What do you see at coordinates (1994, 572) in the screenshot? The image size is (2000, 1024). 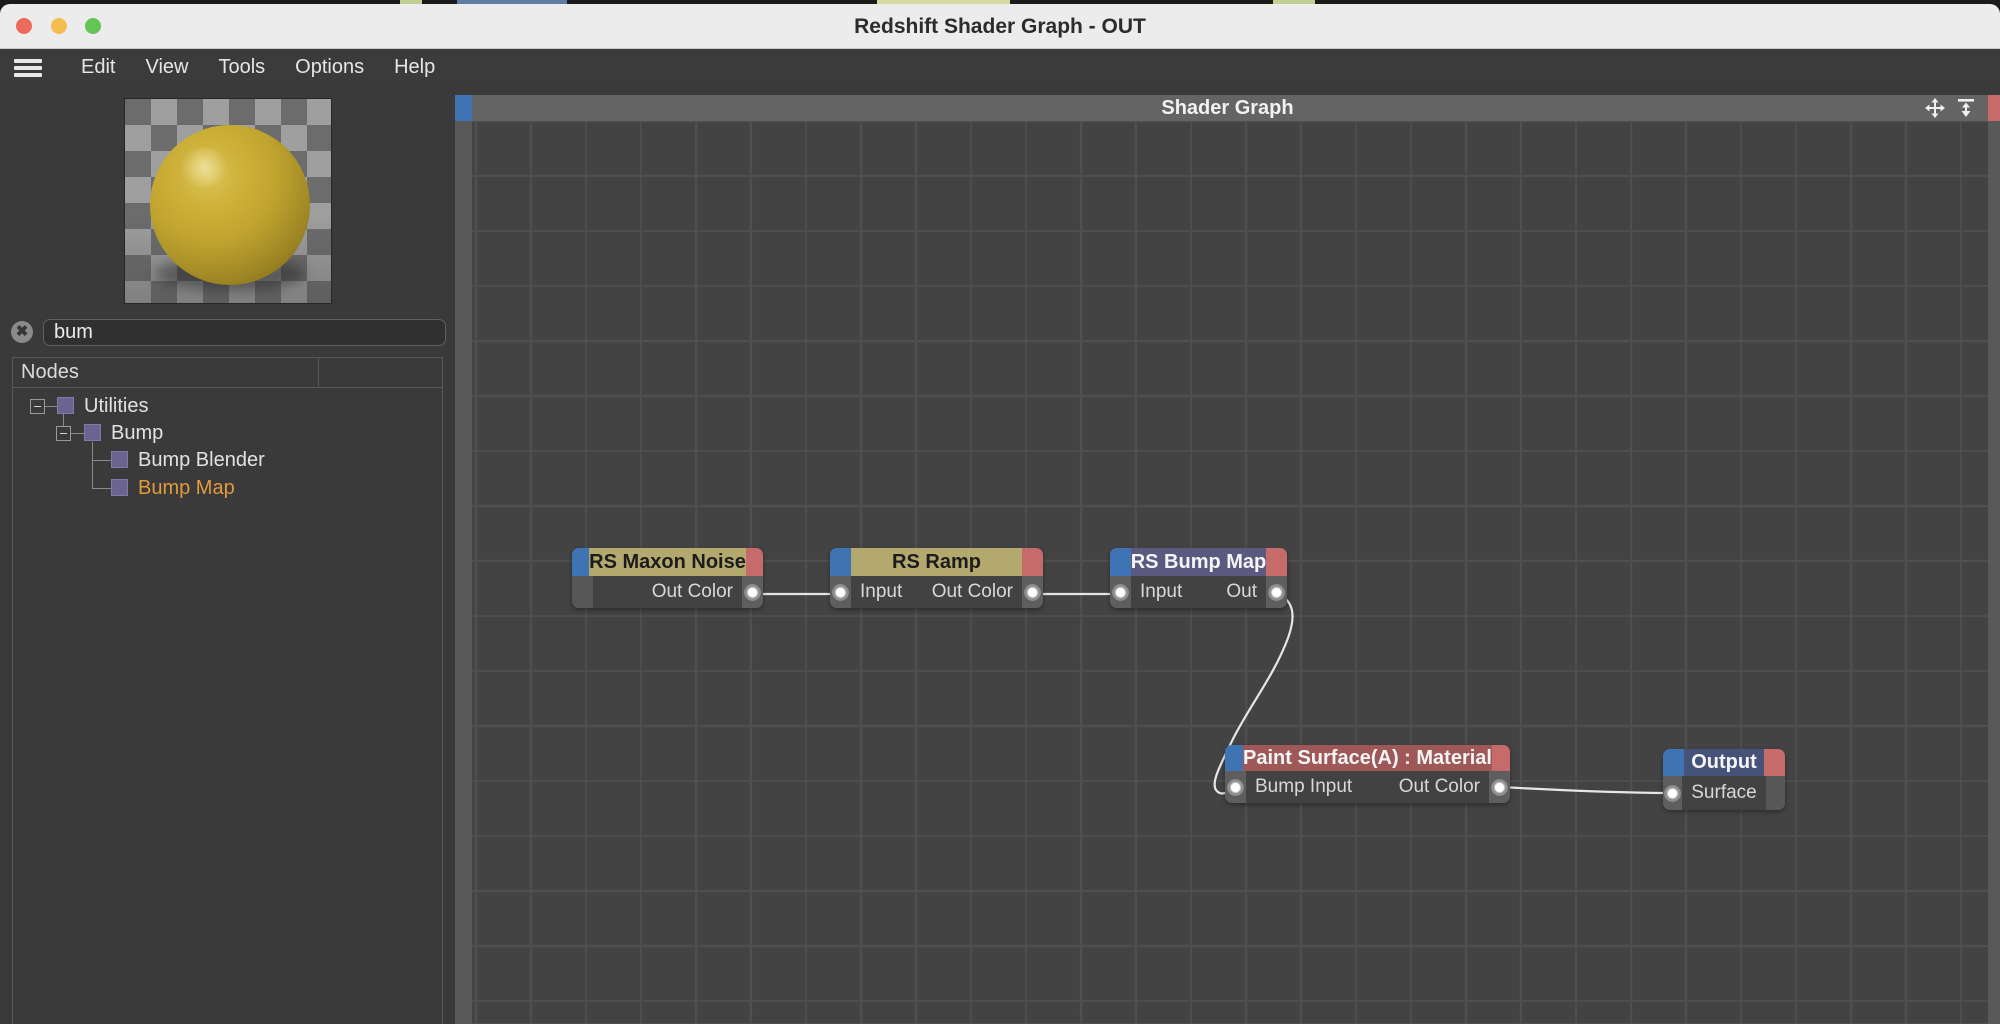 I see `graph-scroll-track-right` at bounding box center [1994, 572].